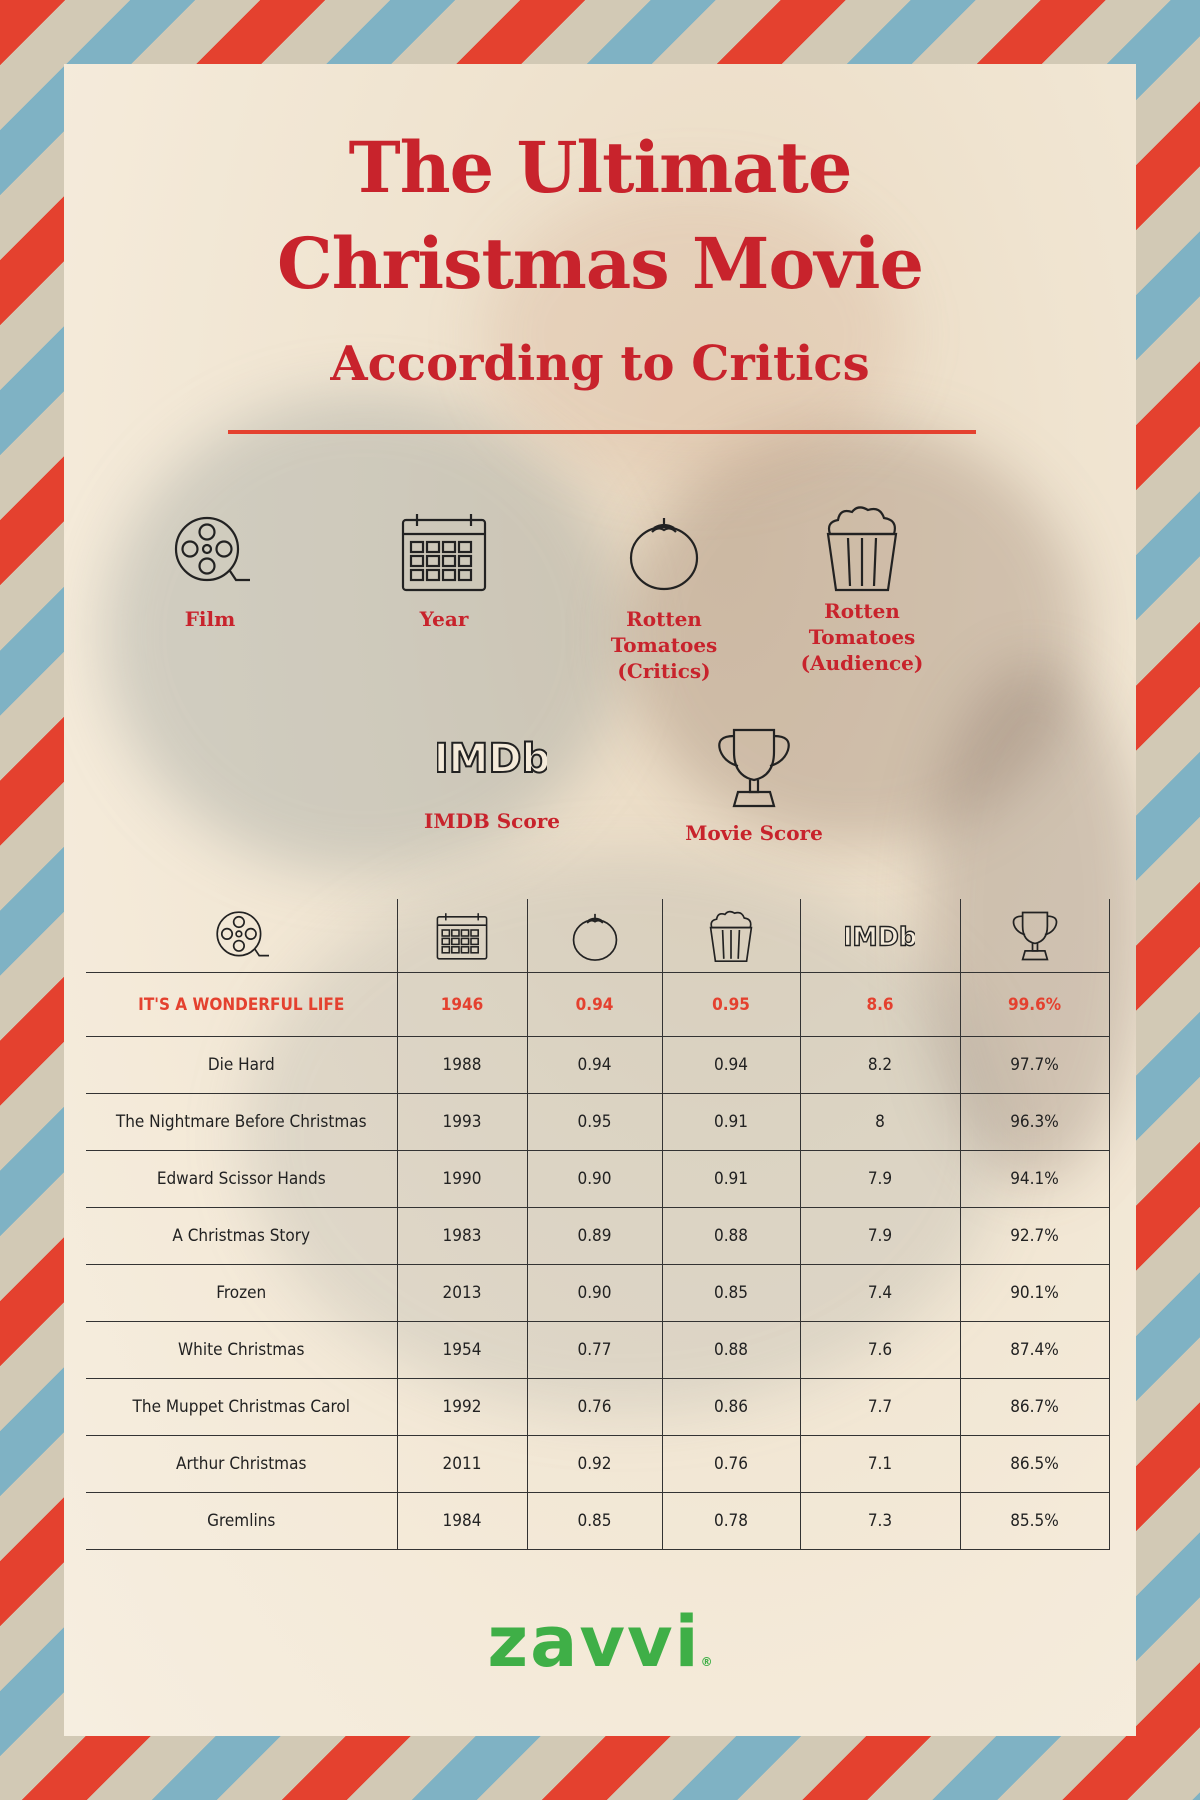 The image size is (1200, 1800). I want to click on cell-year: 2013, so click(462, 1293).